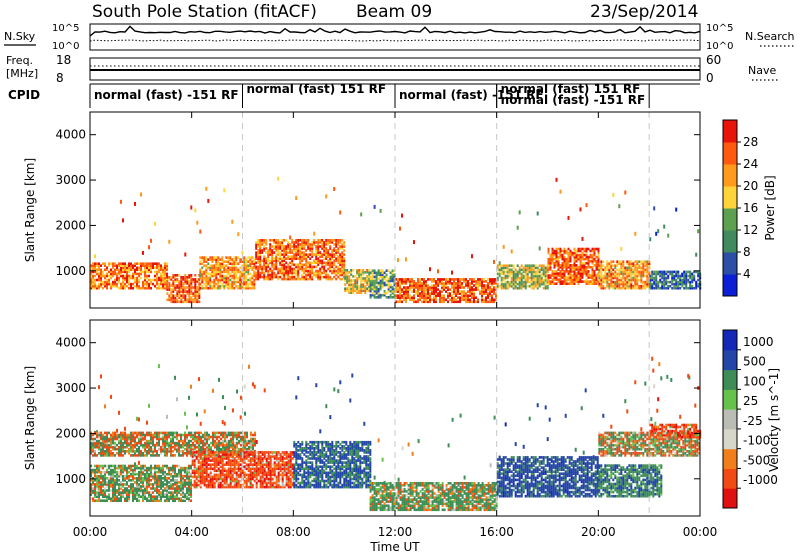  What do you see at coordinates (70, 271) in the screenshot?
I see `y-tick-label: 1000` at bounding box center [70, 271].